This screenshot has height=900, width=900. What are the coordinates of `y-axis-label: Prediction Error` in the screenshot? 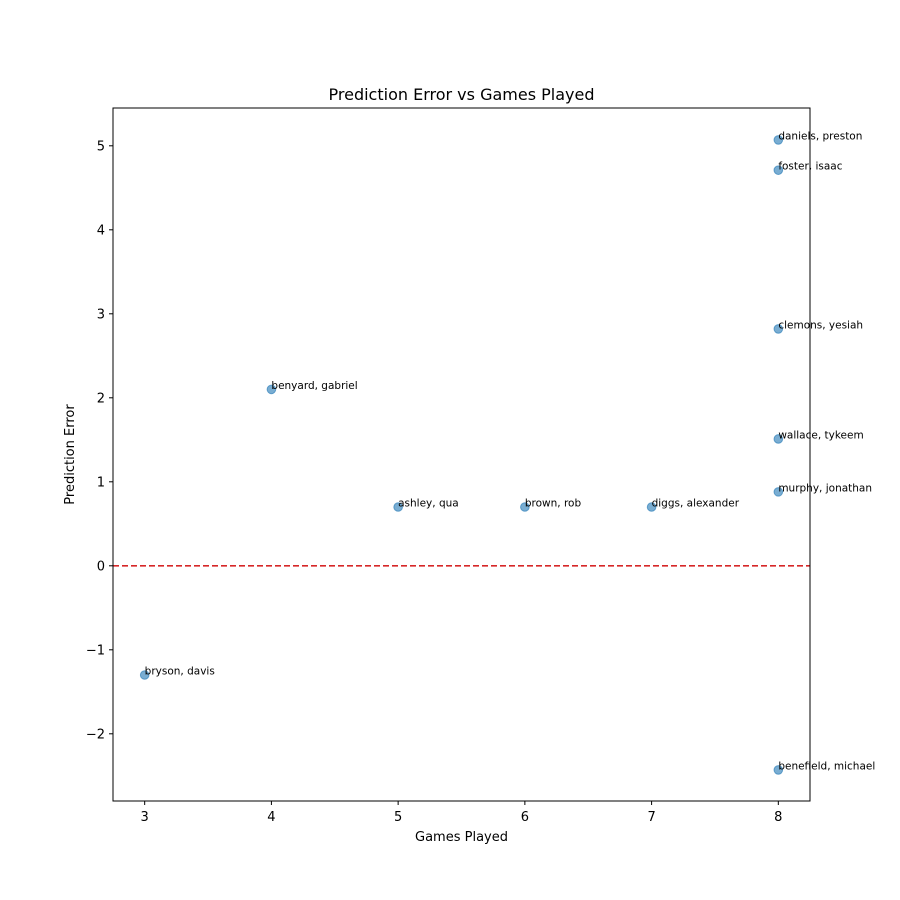 It's located at (70, 454).